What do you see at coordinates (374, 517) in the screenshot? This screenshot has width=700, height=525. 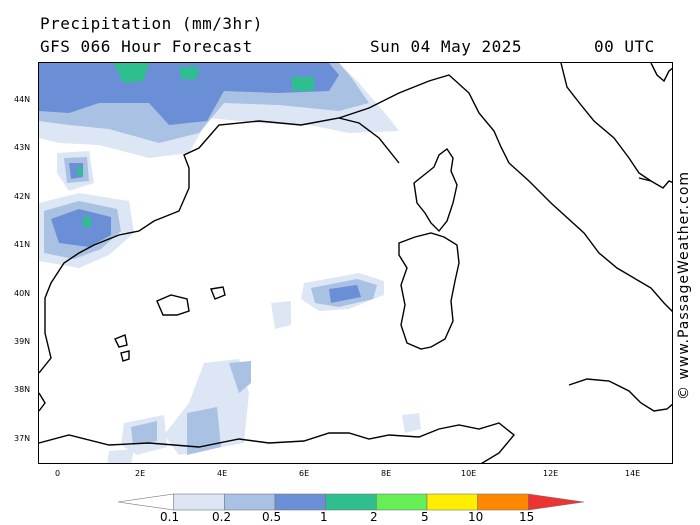 I see `colorbar-label-2: 2` at bounding box center [374, 517].